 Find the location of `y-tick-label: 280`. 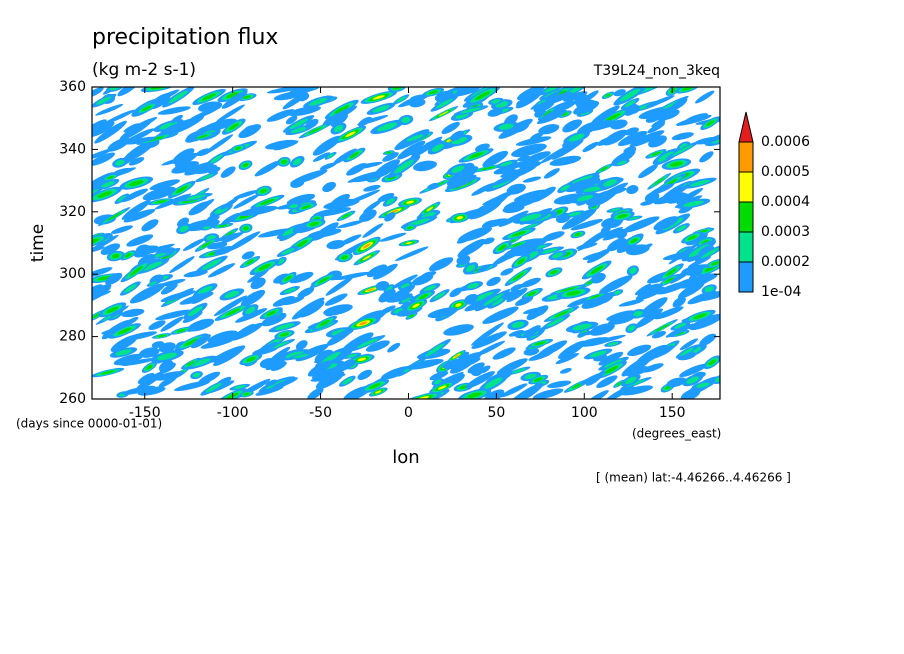

y-tick-label: 280 is located at coordinates (72, 337).